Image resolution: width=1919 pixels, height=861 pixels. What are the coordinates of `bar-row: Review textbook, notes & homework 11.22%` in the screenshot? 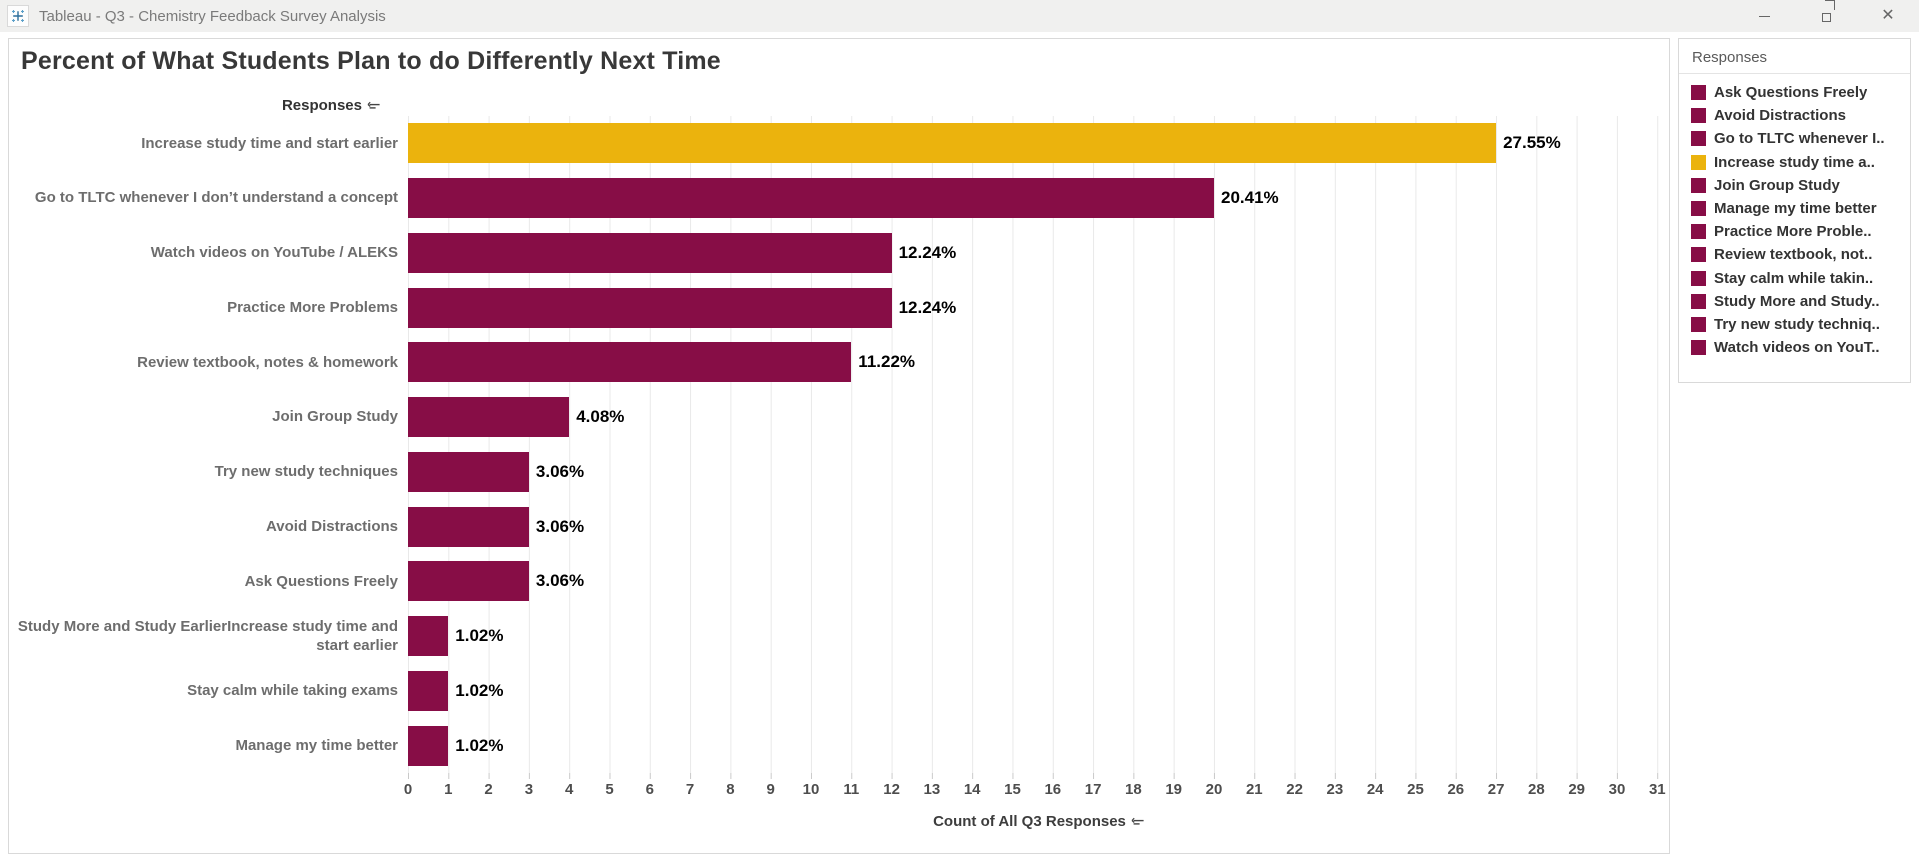 It's located at (839, 362).